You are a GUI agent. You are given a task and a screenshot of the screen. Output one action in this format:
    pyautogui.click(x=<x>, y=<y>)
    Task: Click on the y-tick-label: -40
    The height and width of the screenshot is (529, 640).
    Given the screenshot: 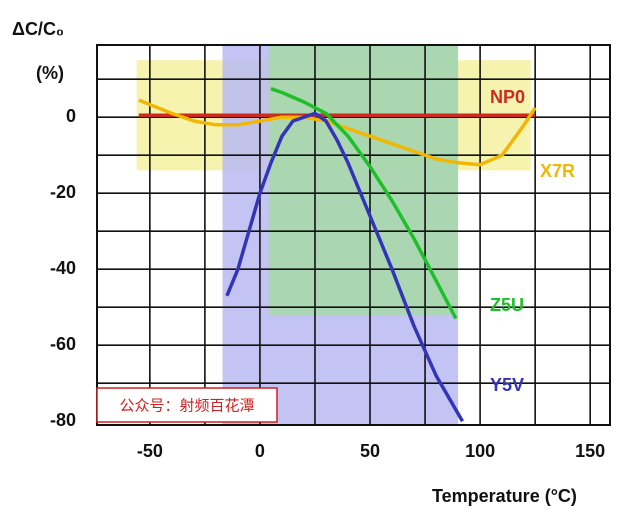 What is the action you would take?
    pyautogui.click(x=63, y=268)
    